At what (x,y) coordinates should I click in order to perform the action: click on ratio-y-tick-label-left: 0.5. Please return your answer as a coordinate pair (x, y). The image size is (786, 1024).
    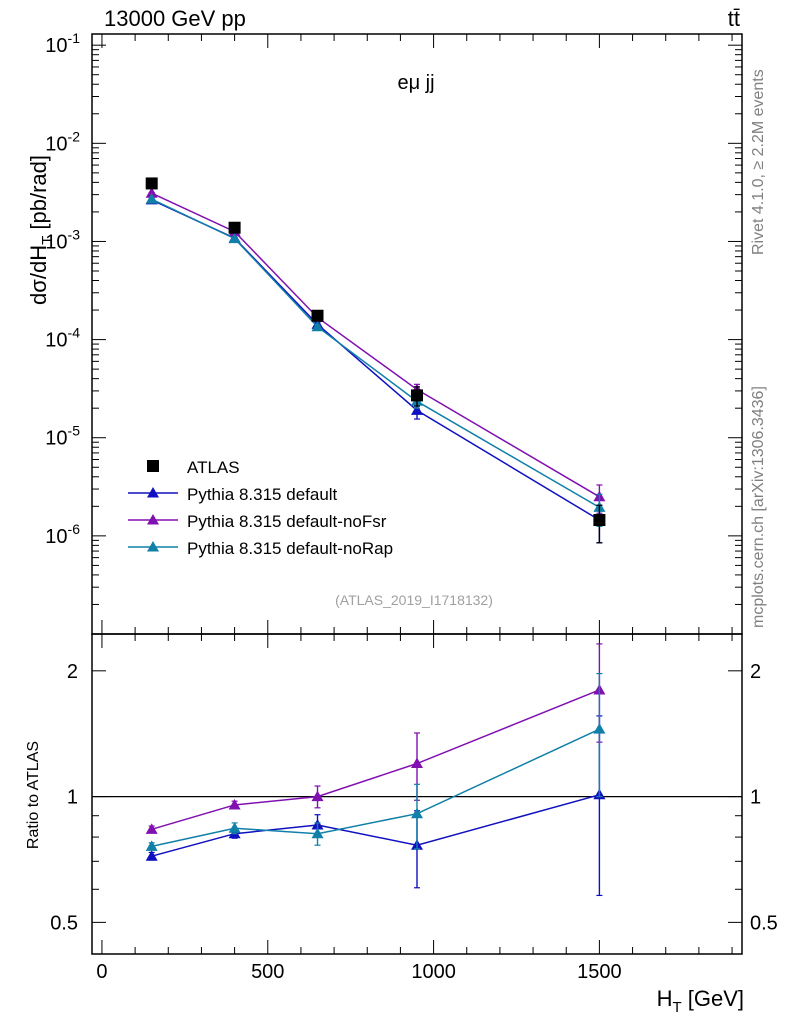
    Looking at the image, I should click on (64, 923).